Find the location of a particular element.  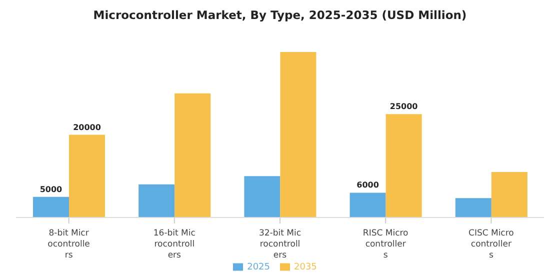

data-label: 20000 is located at coordinates (87, 127).